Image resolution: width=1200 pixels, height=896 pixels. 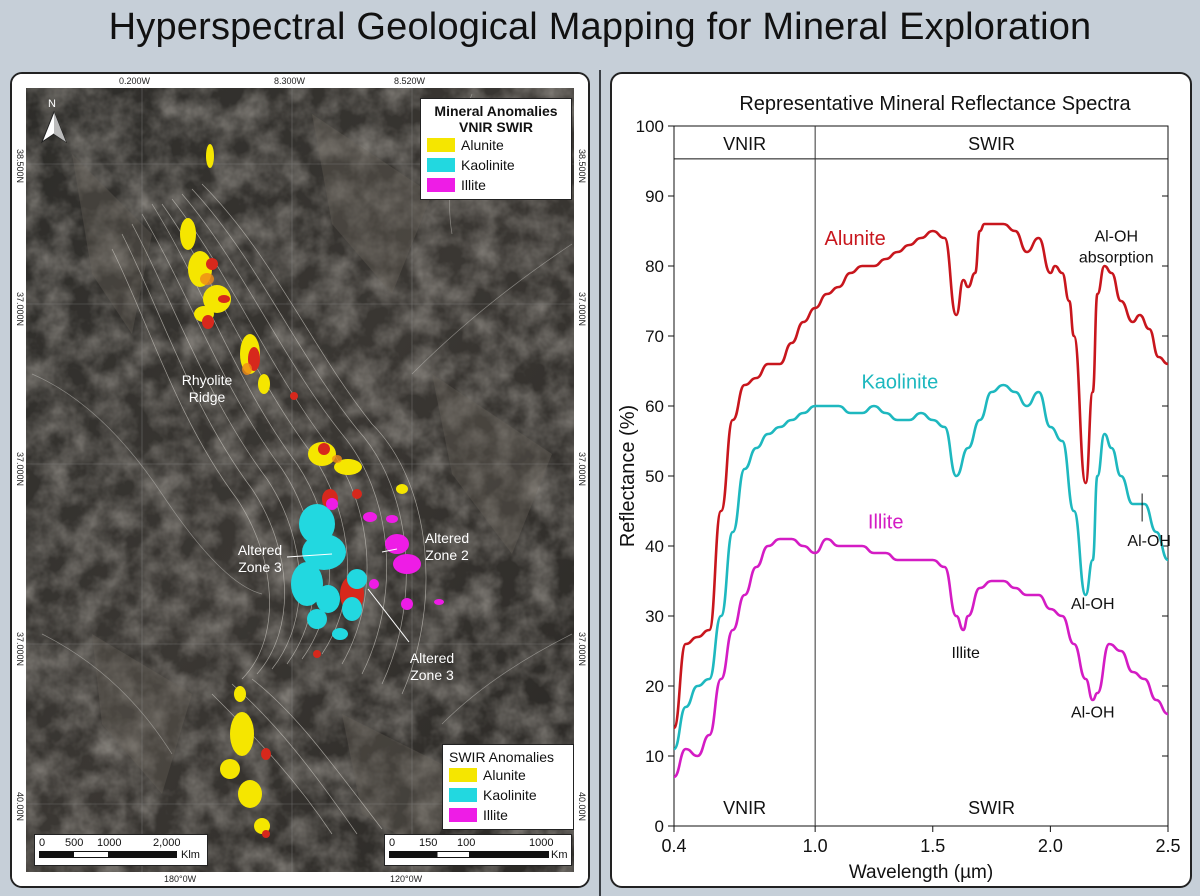 What do you see at coordinates (600, 483) in the screenshot?
I see `panel-divider` at bounding box center [600, 483].